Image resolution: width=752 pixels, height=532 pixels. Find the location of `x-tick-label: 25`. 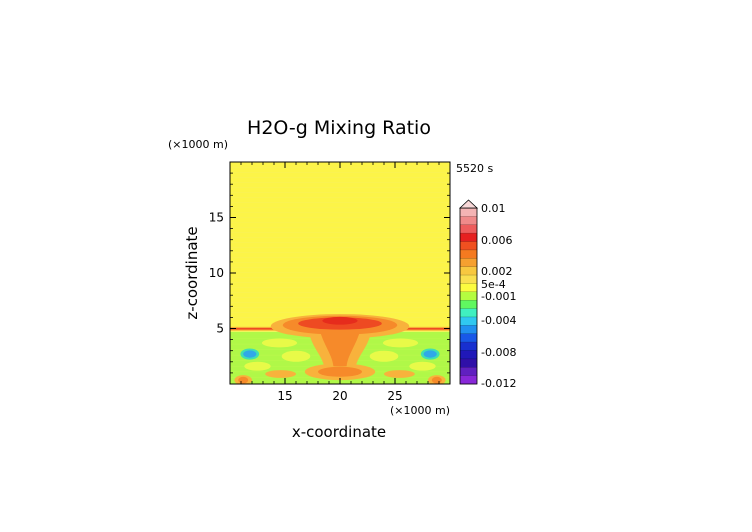

x-tick-label: 25 is located at coordinates (394, 396).